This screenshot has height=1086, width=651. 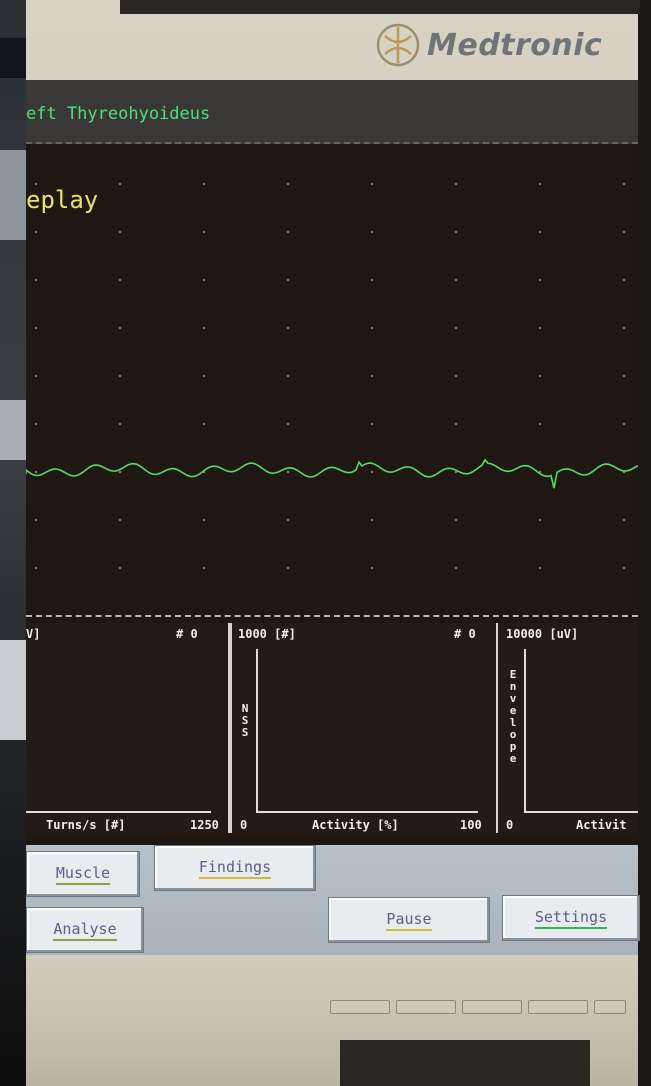 What do you see at coordinates (204, 825) in the screenshot?
I see `panel-x-max: 1250` at bounding box center [204, 825].